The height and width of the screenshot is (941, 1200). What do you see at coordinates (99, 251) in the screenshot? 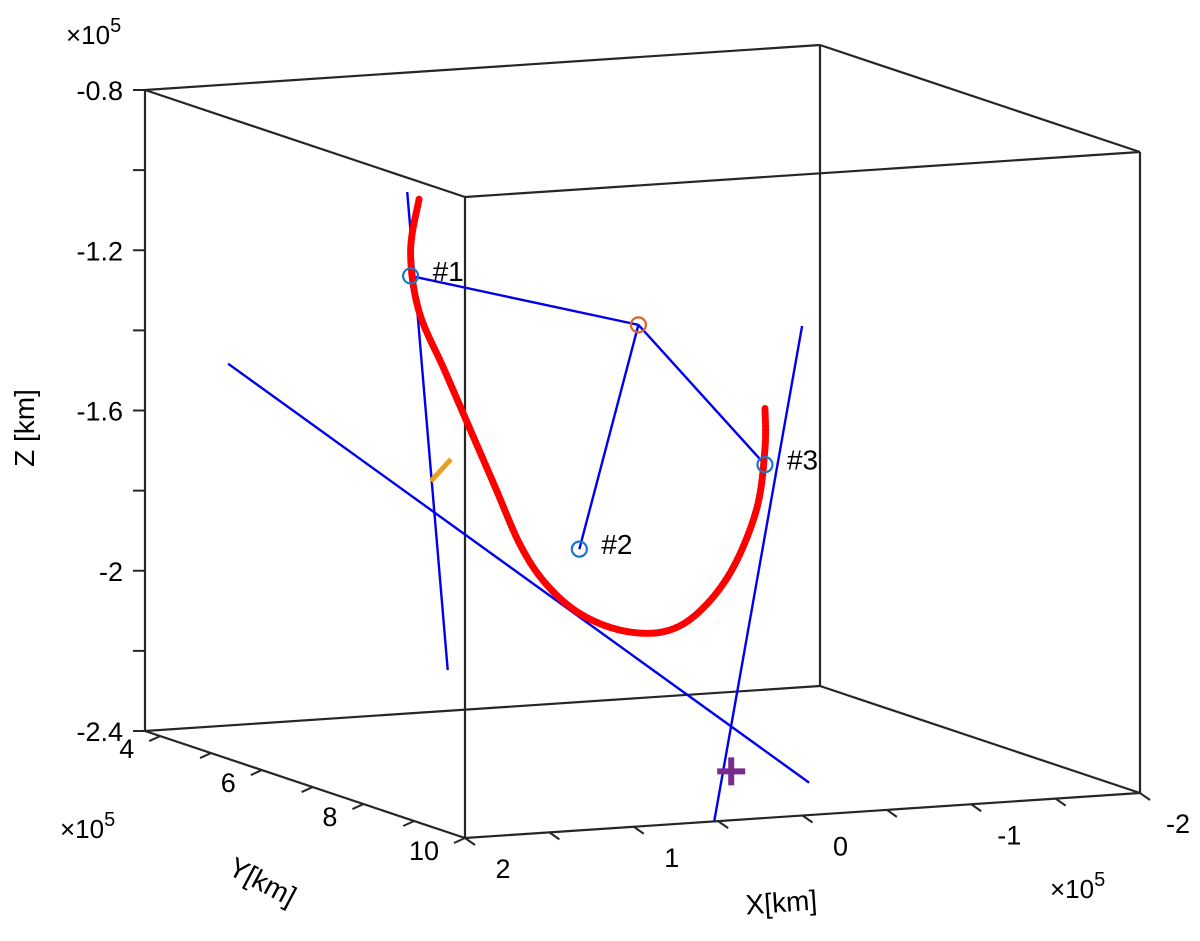
I see `z-tick-label: -1.2` at bounding box center [99, 251].